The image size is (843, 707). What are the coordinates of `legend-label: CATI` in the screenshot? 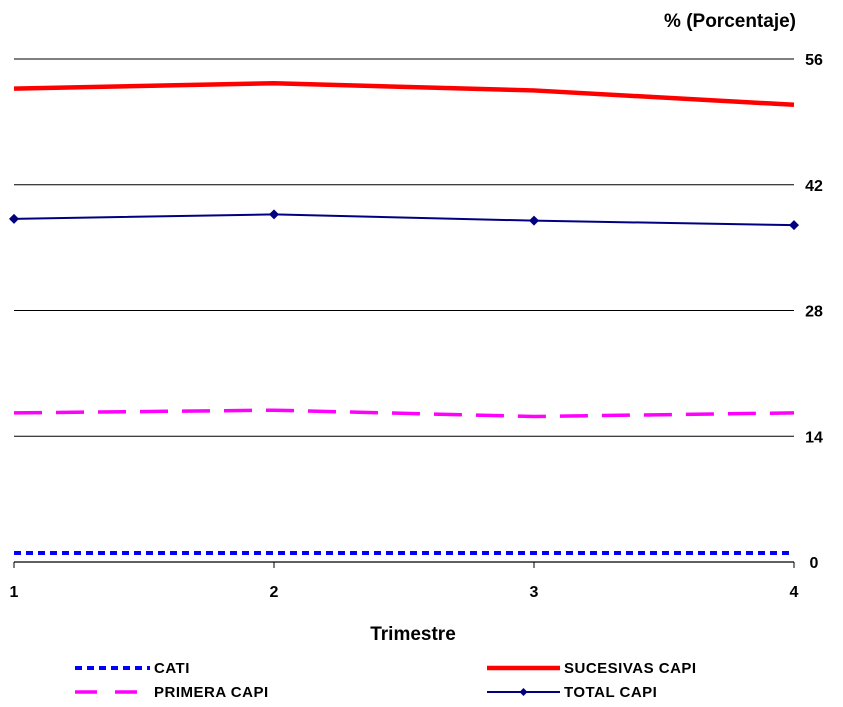 It's located at (172, 668).